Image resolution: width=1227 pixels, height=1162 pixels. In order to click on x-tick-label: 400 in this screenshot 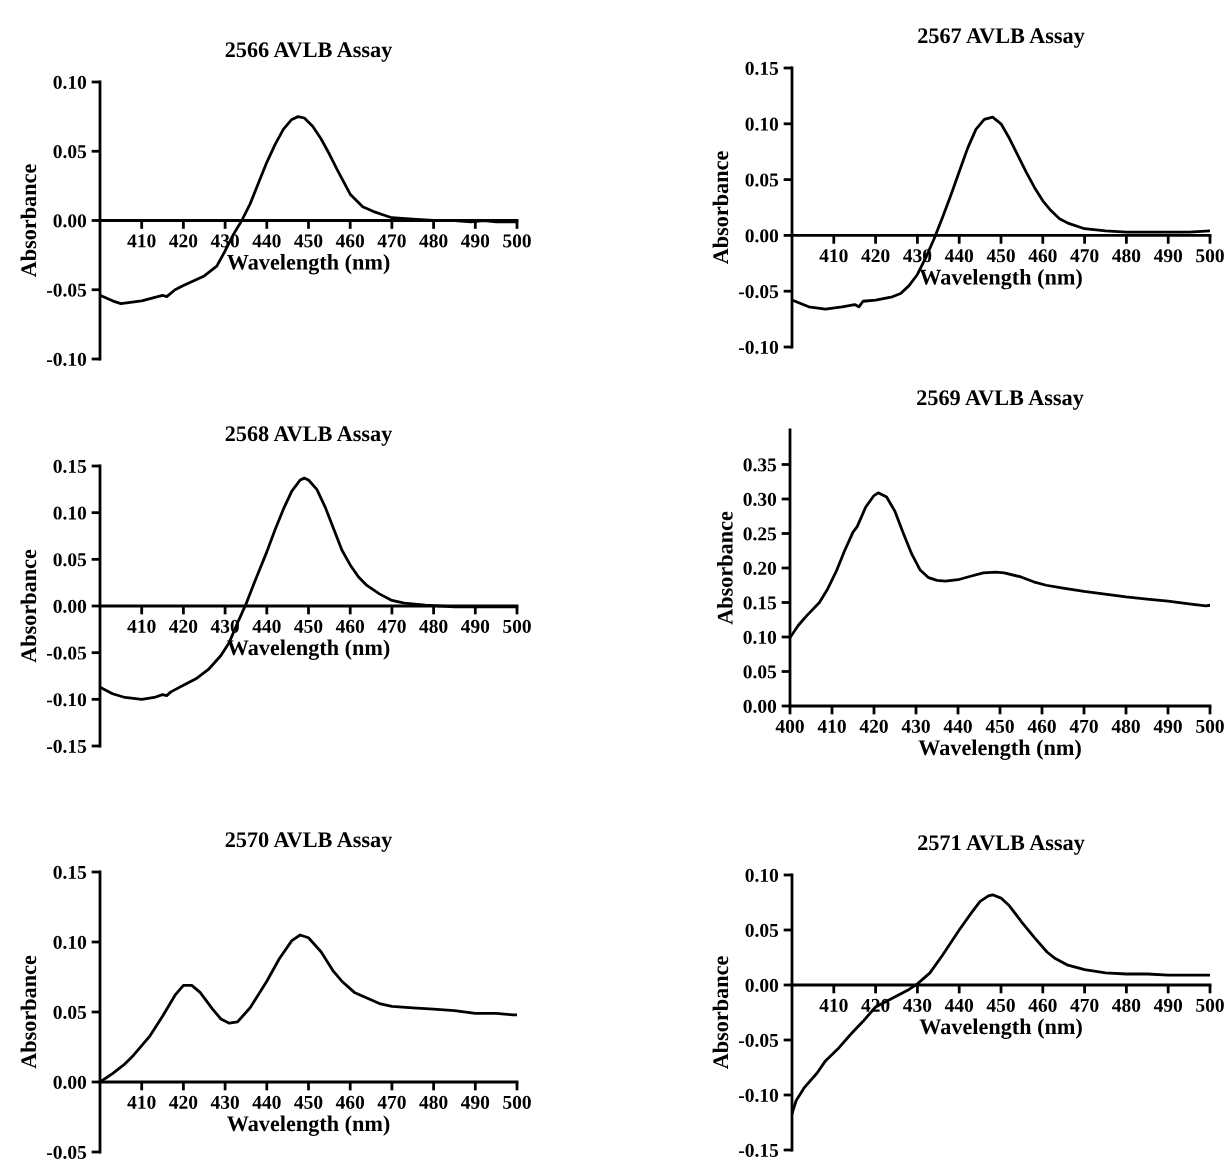, I will do `click(789, 726)`.